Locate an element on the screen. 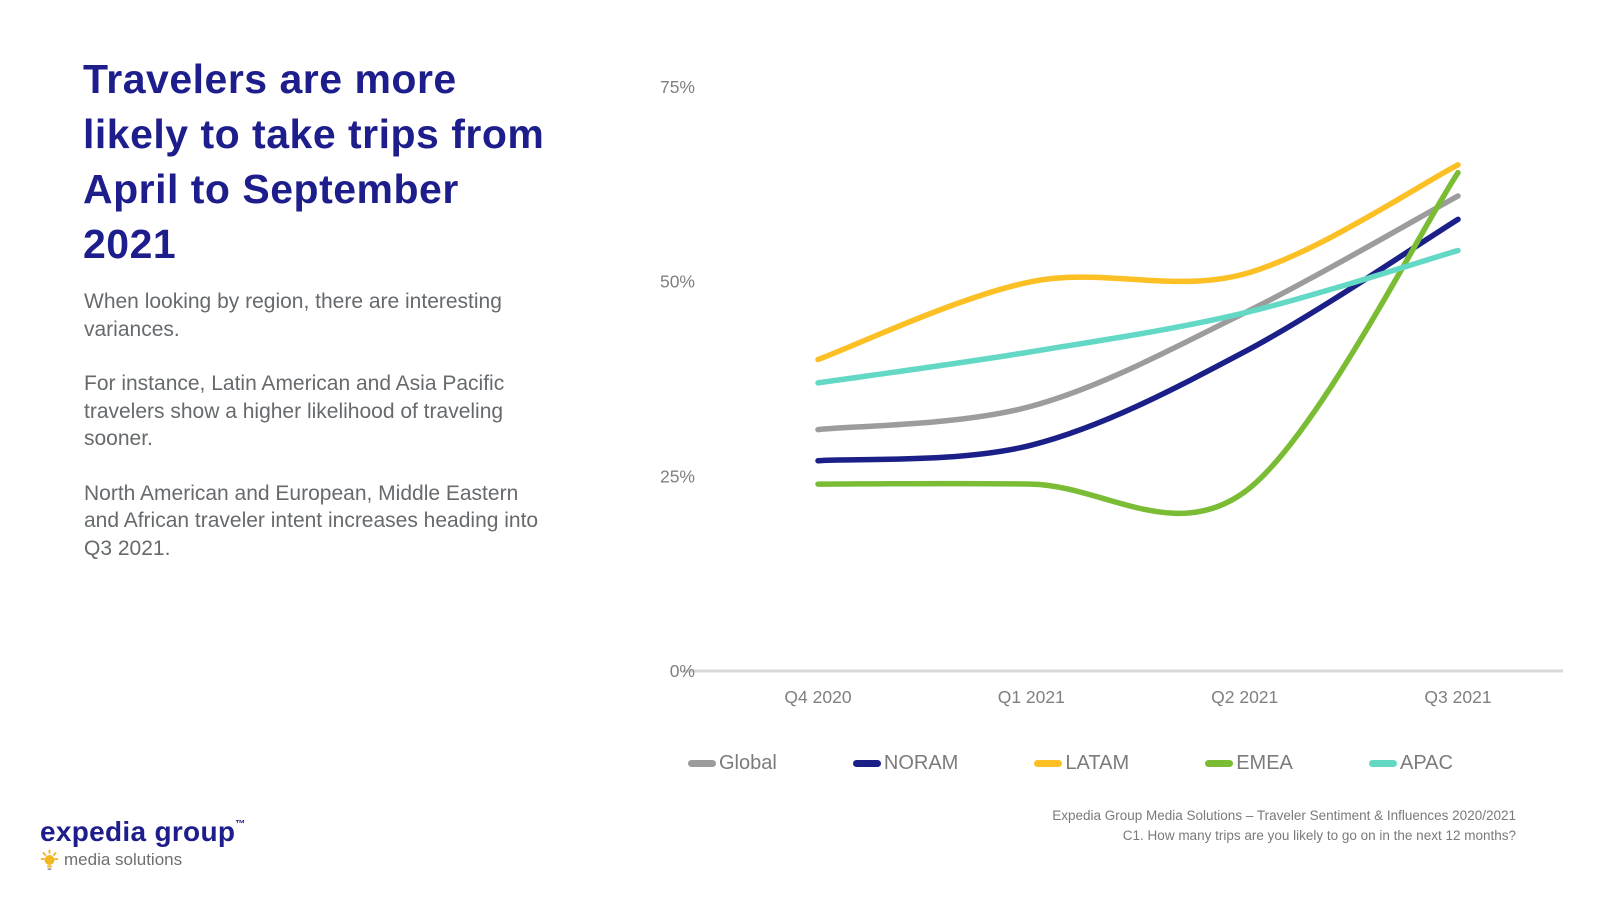 The image size is (1600, 900). y-axis-tick-label: 75% is located at coordinates (677, 87).